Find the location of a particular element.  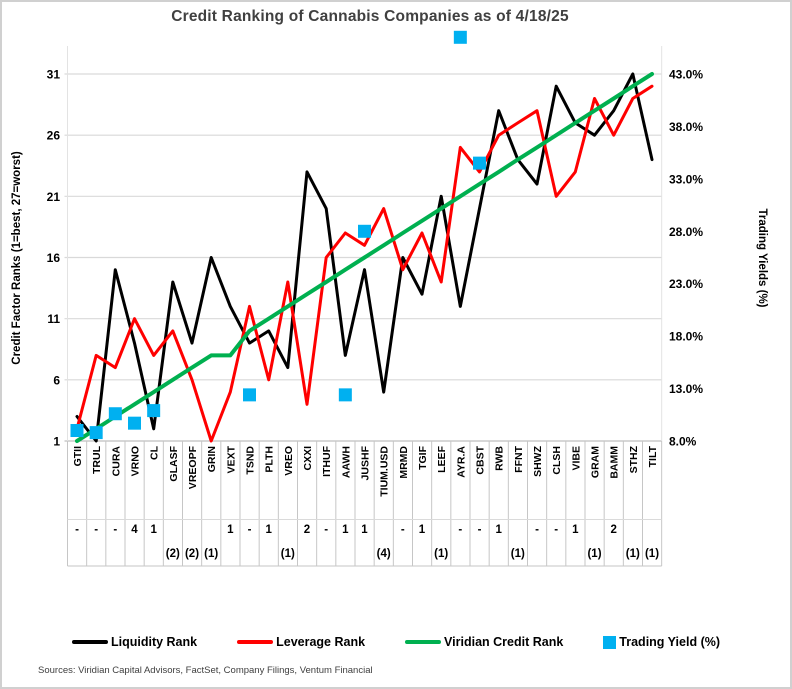

ticker-label: TIUM.USD is located at coordinates (385, 471).